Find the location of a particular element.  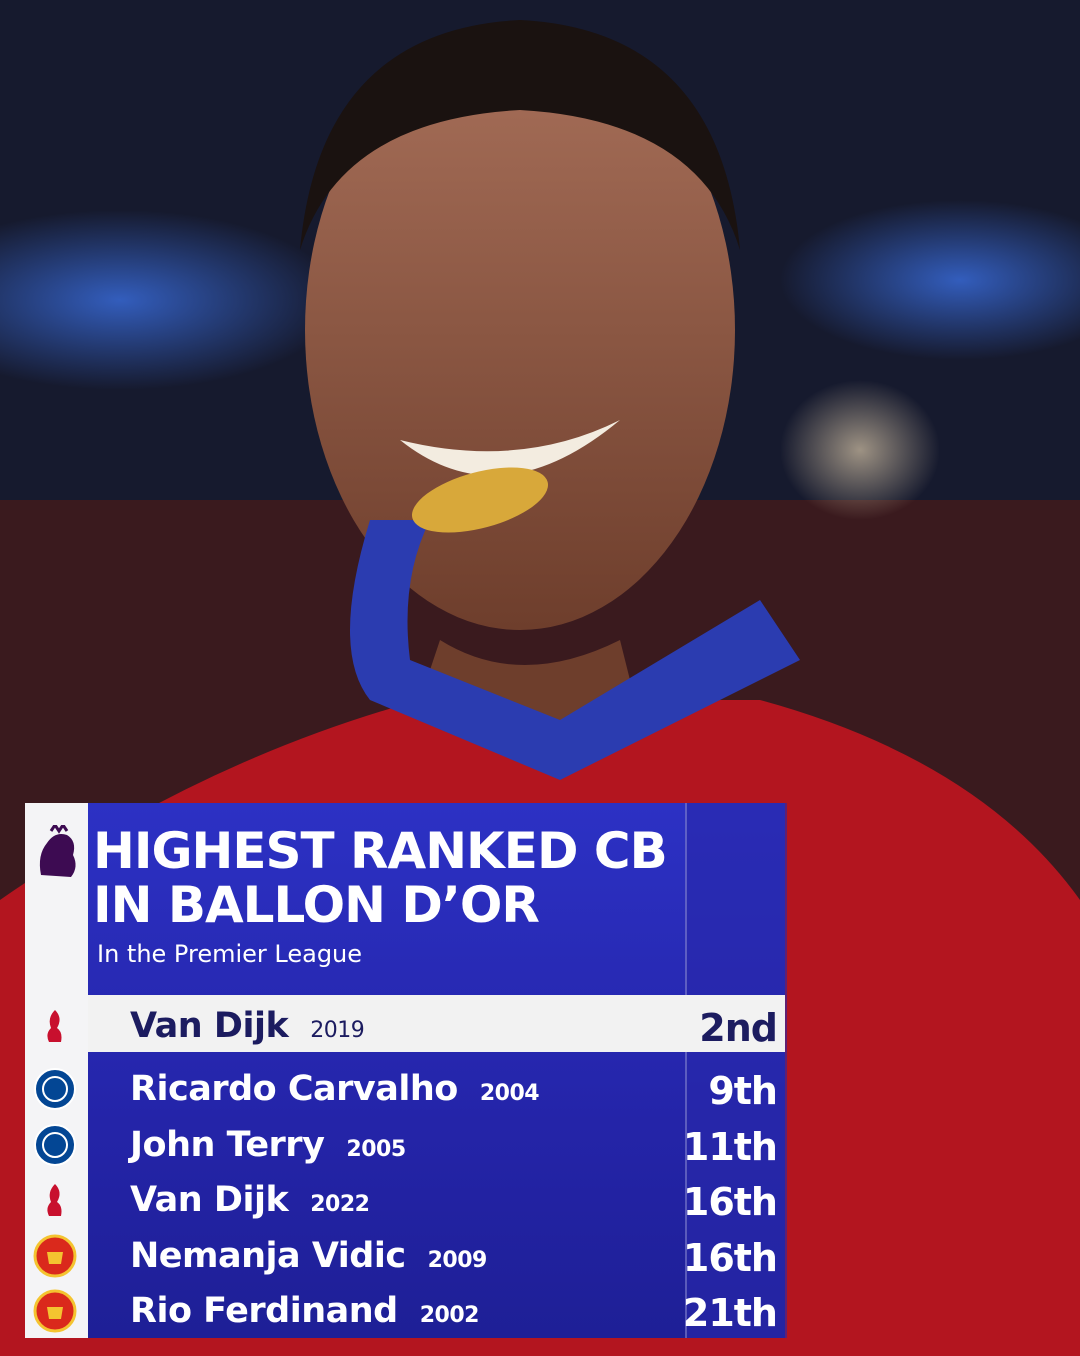

rank-column is located at coordinates (736, 1070).